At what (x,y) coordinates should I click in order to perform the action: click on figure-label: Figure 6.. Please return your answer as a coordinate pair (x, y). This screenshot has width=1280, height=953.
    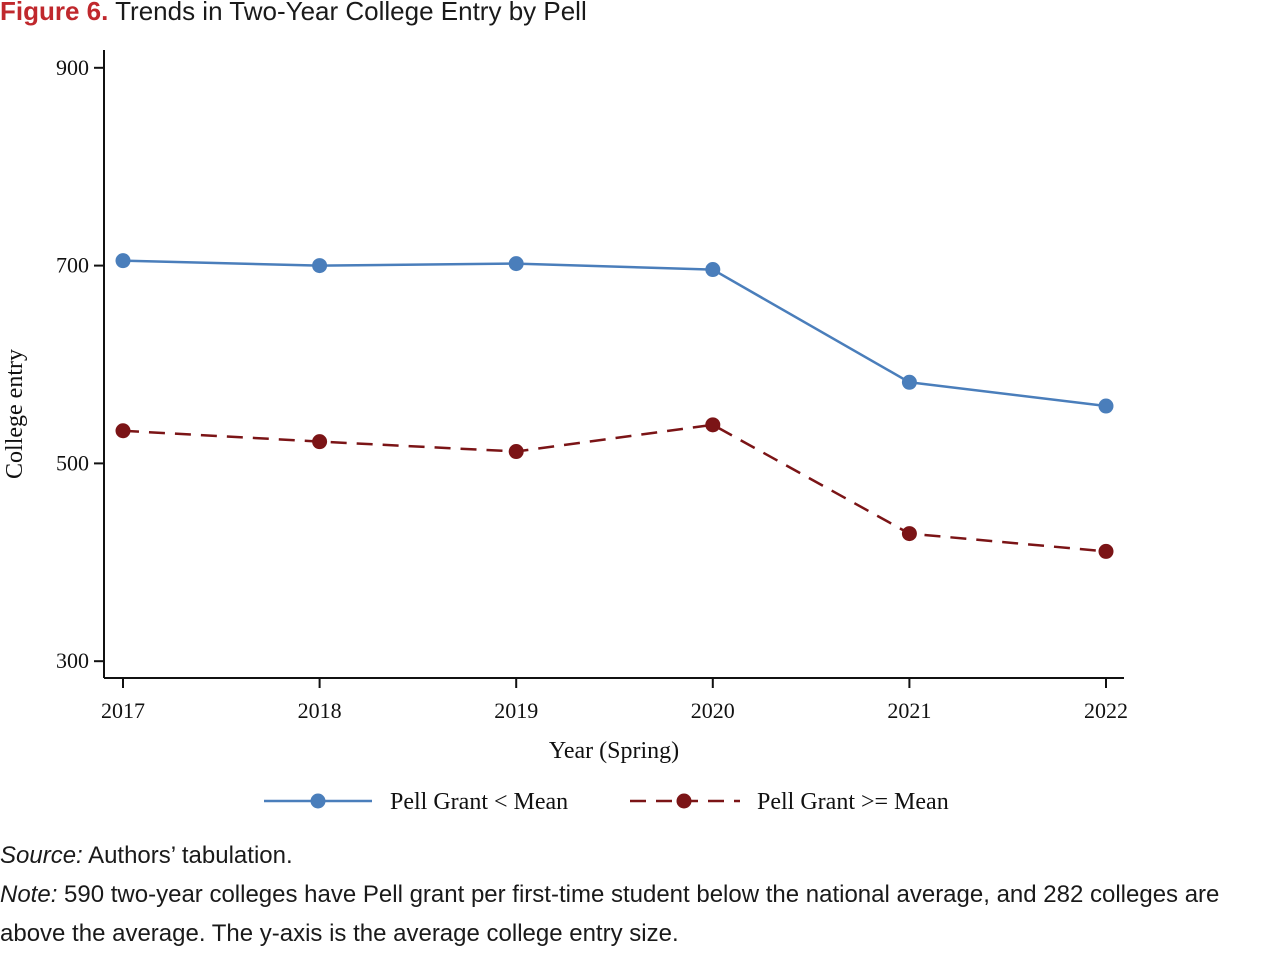
    Looking at the image, I should click on (54, 13).